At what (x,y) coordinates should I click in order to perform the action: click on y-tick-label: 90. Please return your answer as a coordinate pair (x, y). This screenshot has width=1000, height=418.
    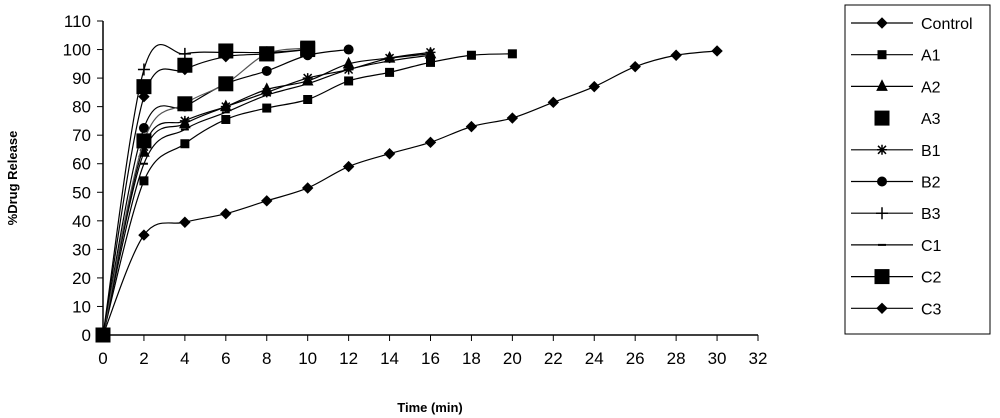
    Looking at the image, I should click on (81, 78).